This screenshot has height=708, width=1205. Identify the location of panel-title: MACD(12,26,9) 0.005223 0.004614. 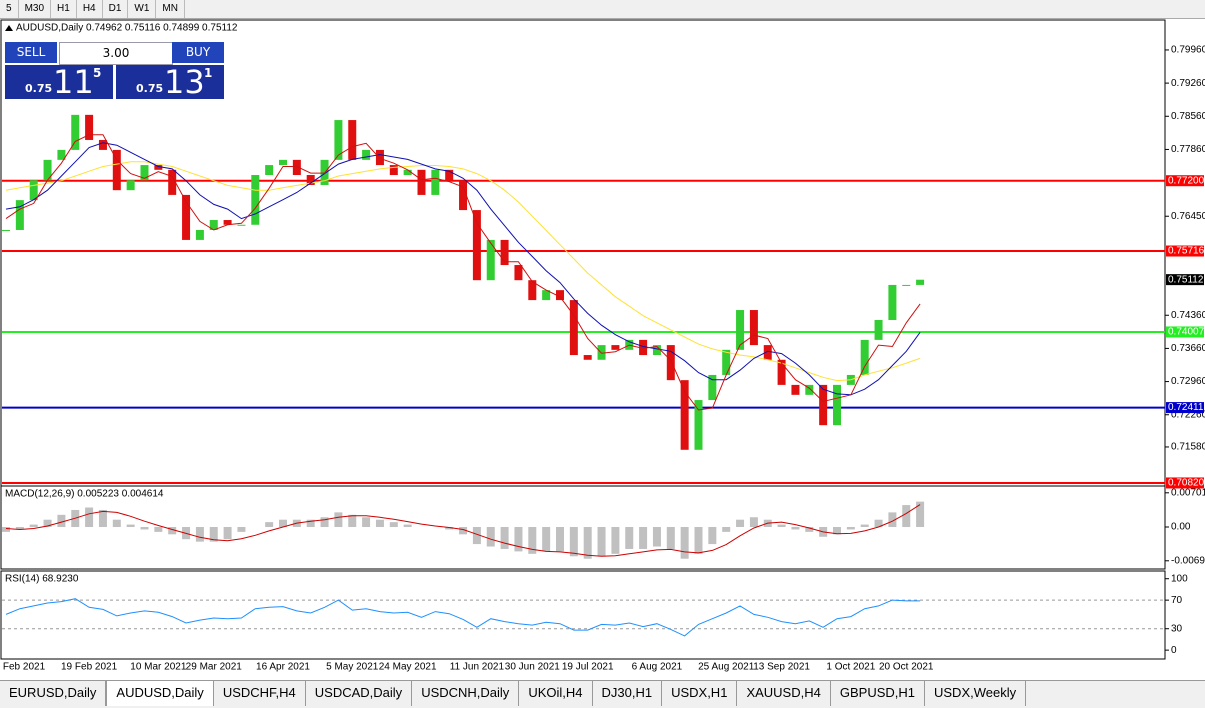
(84, 494).